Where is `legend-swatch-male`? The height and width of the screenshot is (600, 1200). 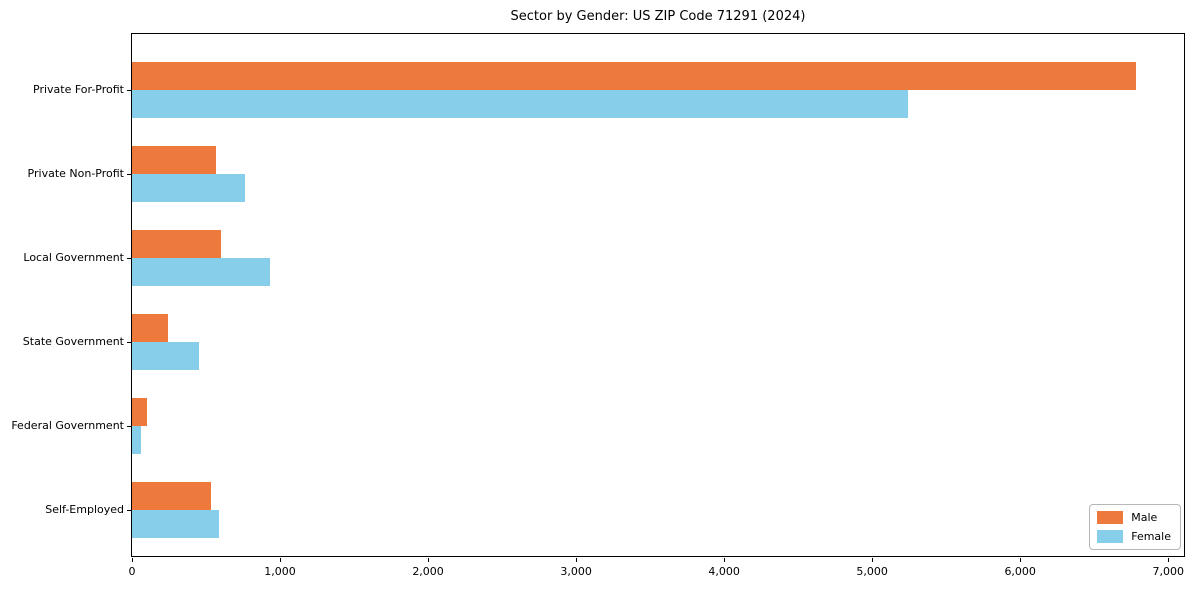 legend-swatch-male is located at coordinates (1110, 517).